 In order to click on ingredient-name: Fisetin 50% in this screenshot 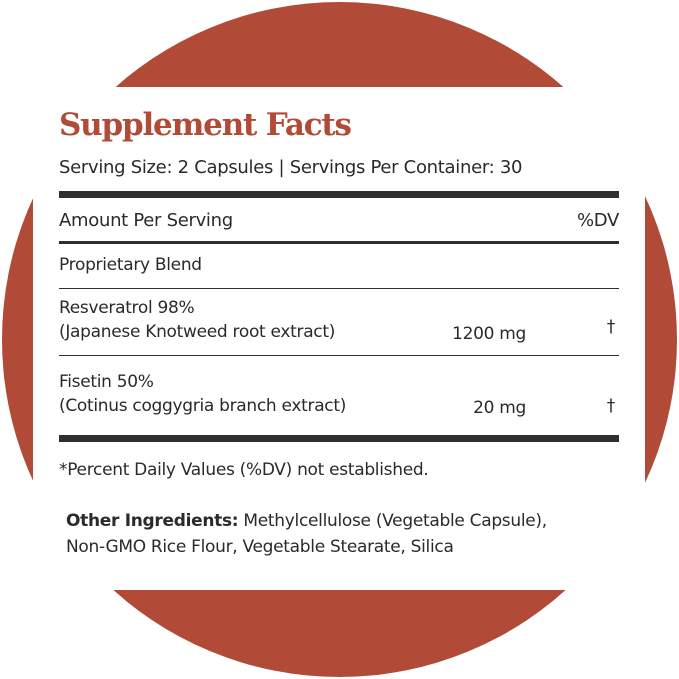, I will do `click(106, 382)`.